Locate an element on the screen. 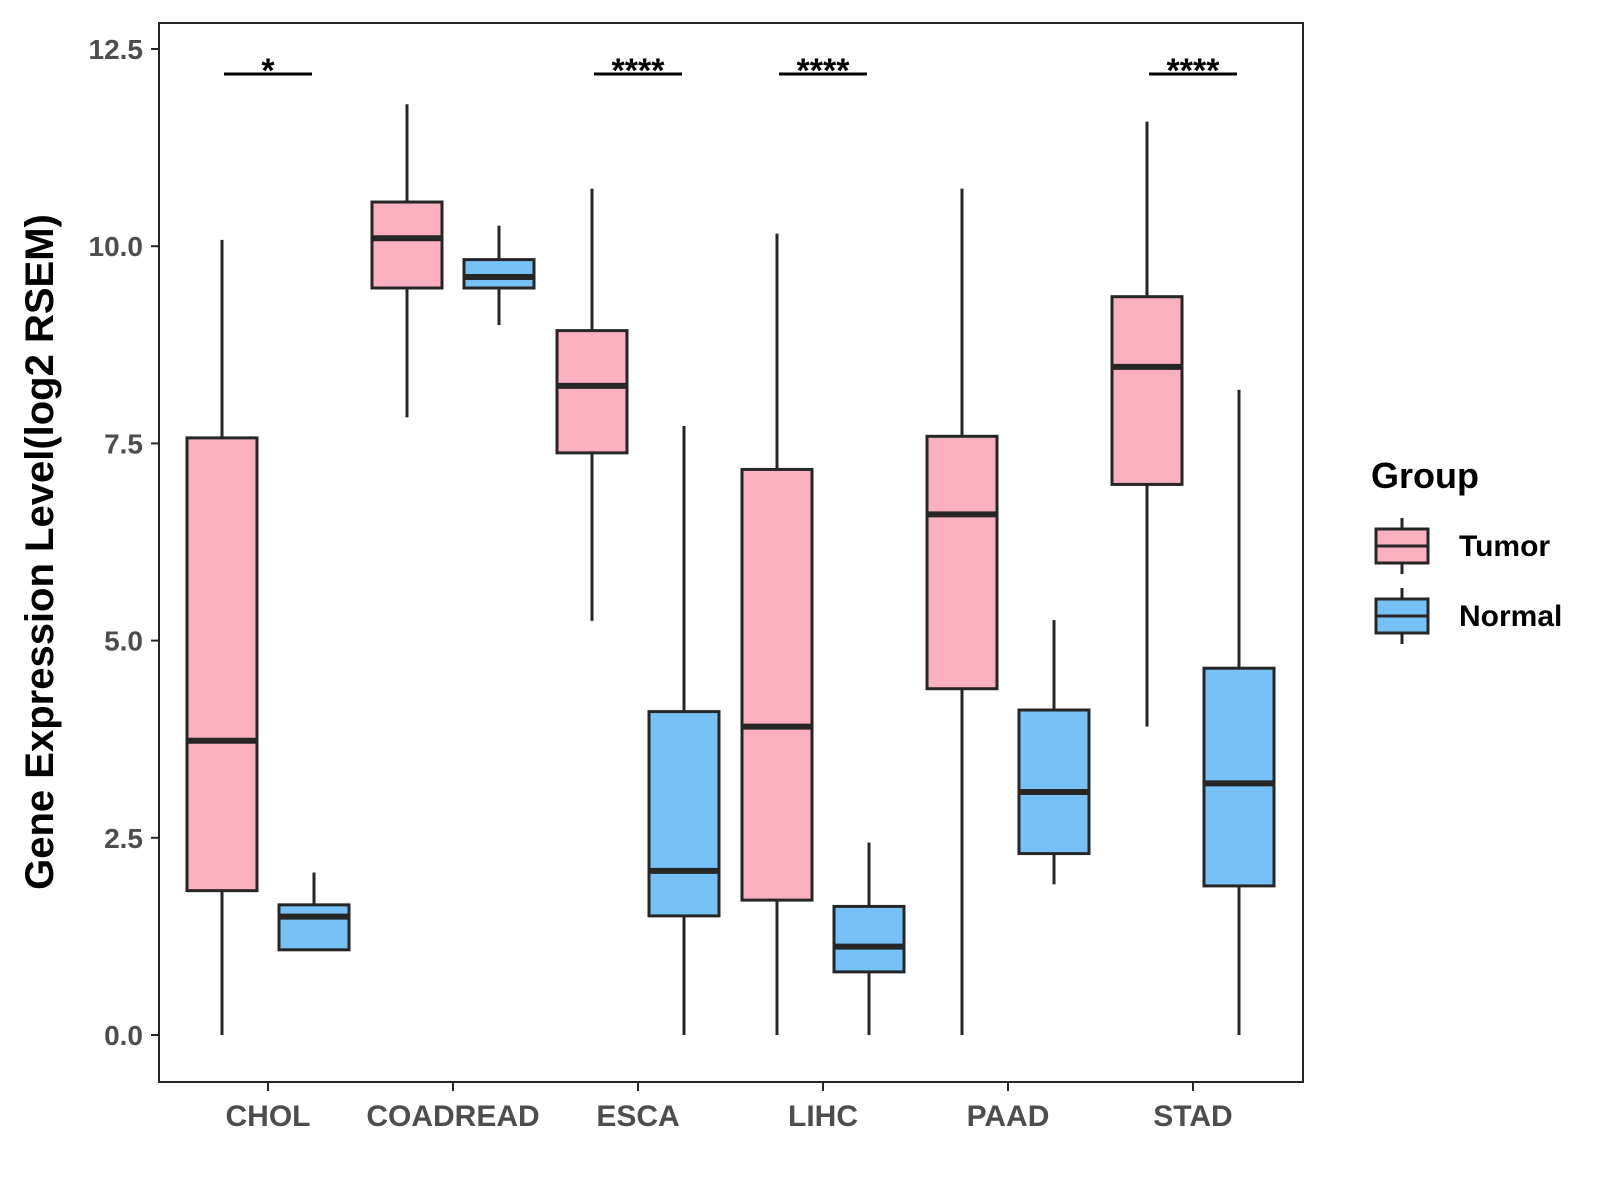 Image resolution: width=1600 pixels, height=1200 pixels. box-normal-coadread is located at coordinates (499, 275).